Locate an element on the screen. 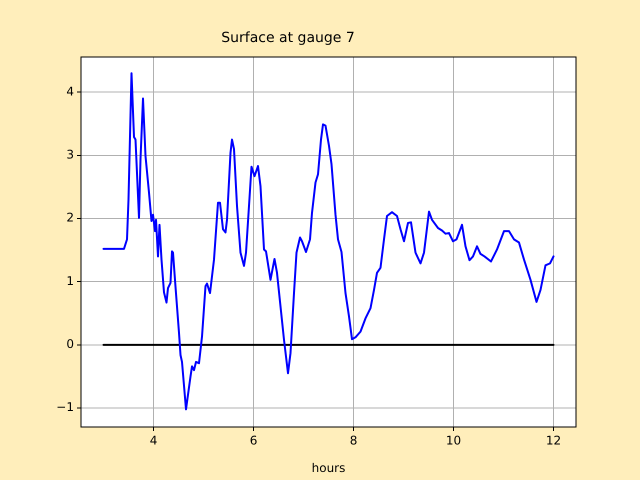  y-tick-label: −1 is located at coordinates (65, 407).